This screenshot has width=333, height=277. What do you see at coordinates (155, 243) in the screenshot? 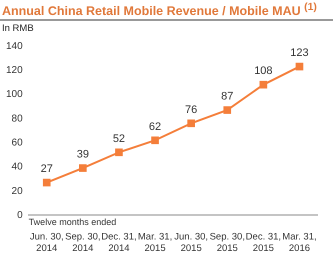
I see `x-tick-label: Mar. 31, 2015` at bounding box center [155, 243].